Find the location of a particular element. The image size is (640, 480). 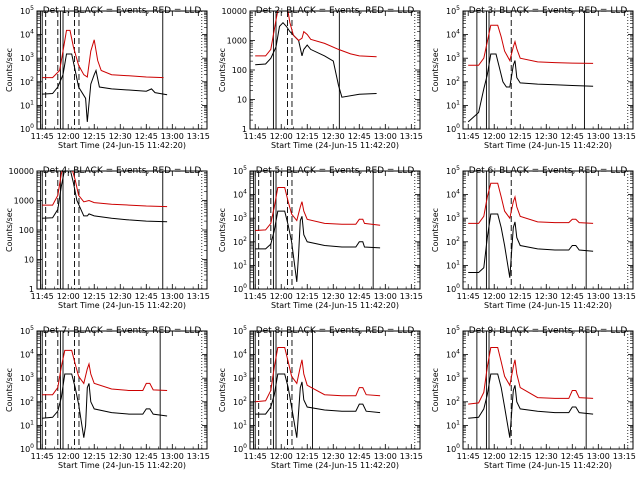

y-tick-label: 1000 is located at coordinates (237, 41).